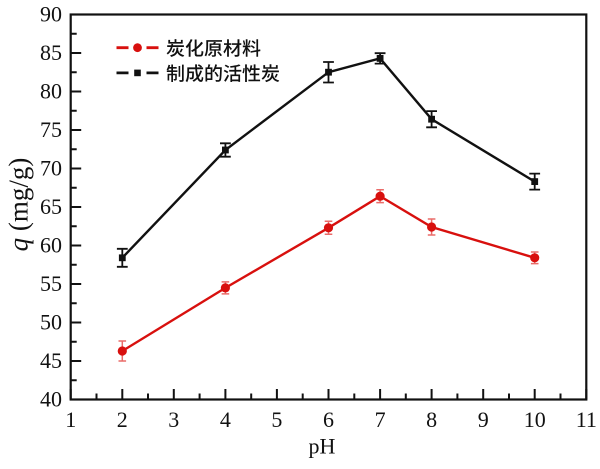 The width and height of the screenshot is (600, 469). What do you see at coordinates (51, 206) in the screenshot?
I see `svg-text: 65` at bounding box center [51, 206].